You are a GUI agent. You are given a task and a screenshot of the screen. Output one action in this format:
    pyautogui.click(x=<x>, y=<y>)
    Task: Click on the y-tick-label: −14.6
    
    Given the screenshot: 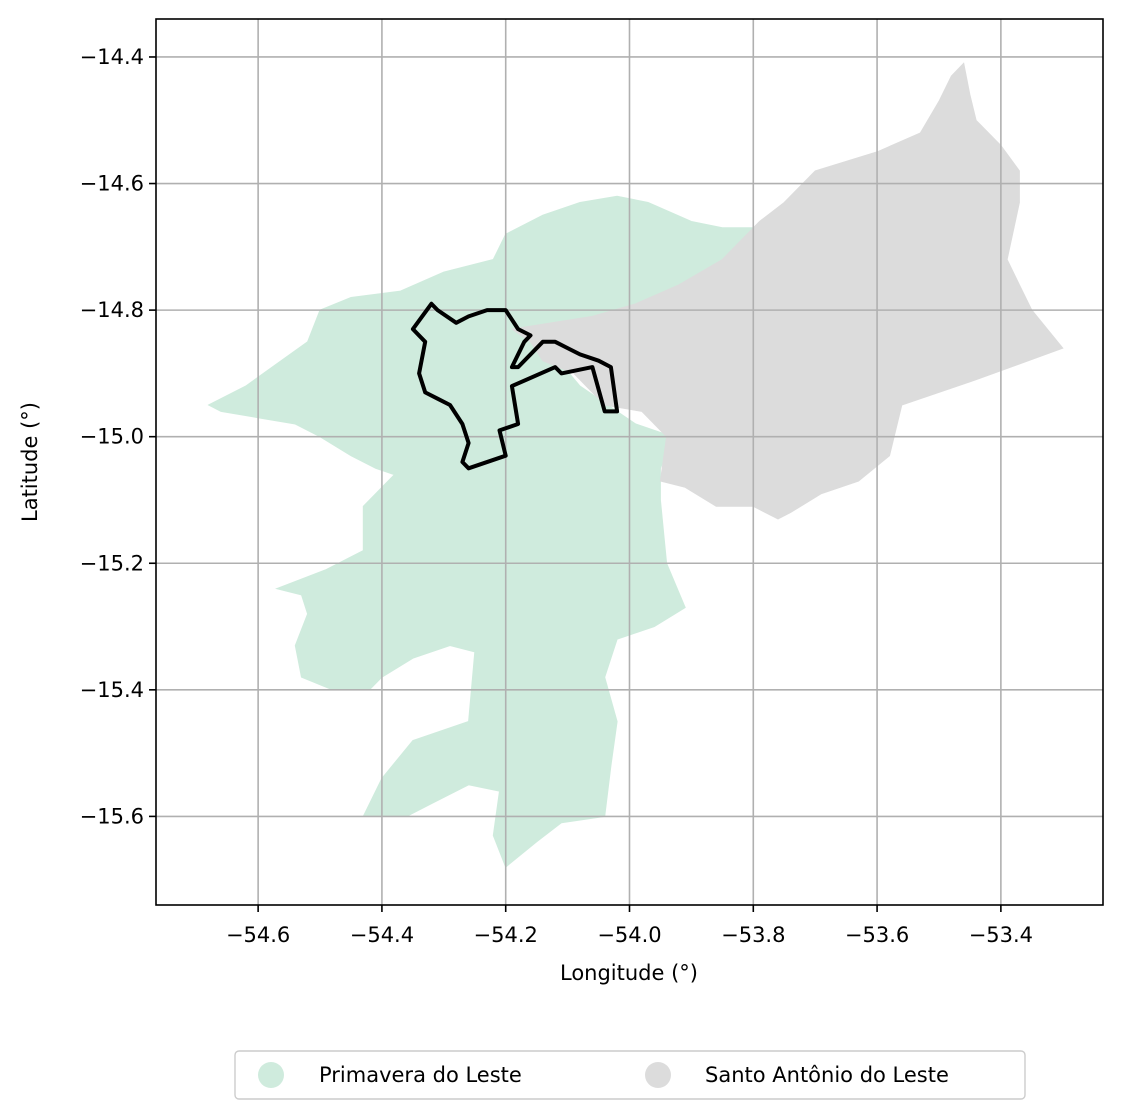 What is the action you would take?
    pyautogui.click(x=112, y=184)
    